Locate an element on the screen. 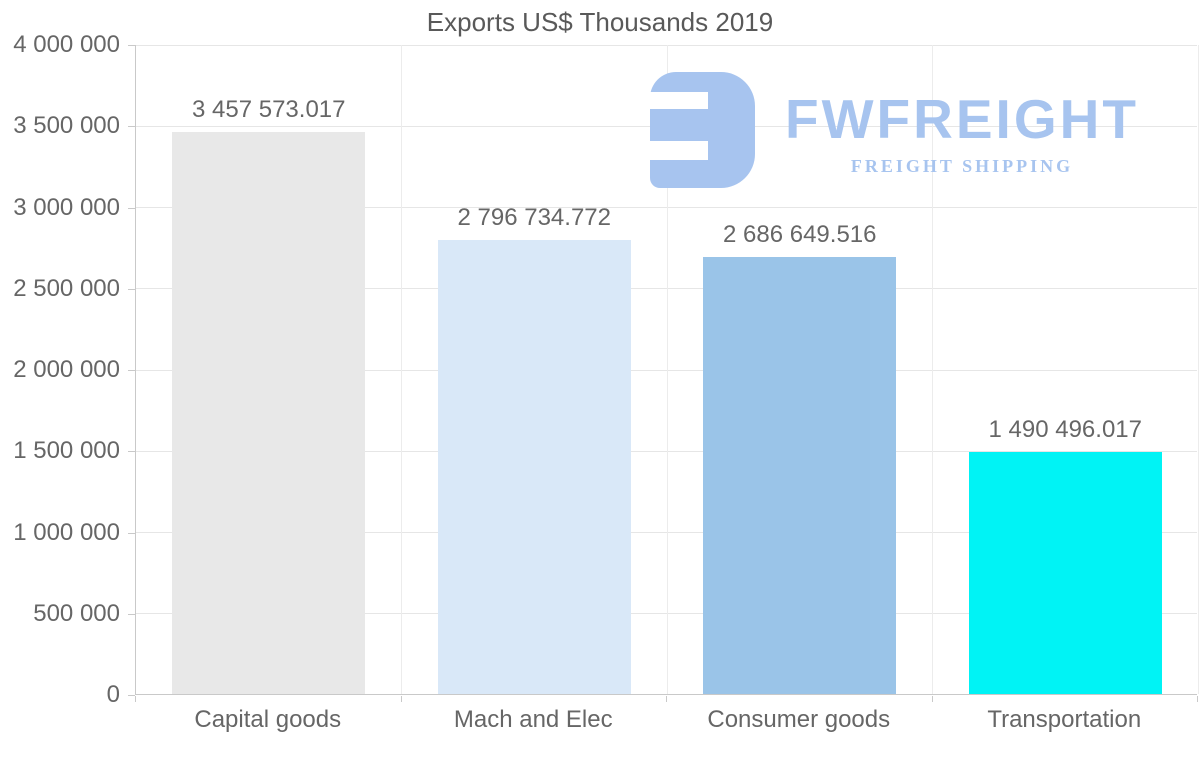 Image resolution: width=1200 pixels, height=763 pixels. x-category-label: Capital goods is located at coordinates (268, 719).